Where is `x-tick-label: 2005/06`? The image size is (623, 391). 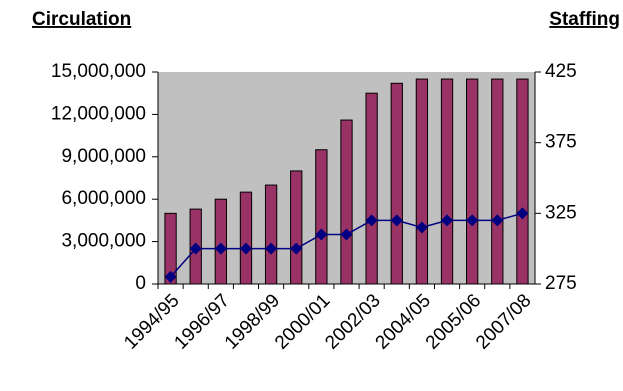
x-tick-label: 2005/06 is located at coordinates (453, 321).